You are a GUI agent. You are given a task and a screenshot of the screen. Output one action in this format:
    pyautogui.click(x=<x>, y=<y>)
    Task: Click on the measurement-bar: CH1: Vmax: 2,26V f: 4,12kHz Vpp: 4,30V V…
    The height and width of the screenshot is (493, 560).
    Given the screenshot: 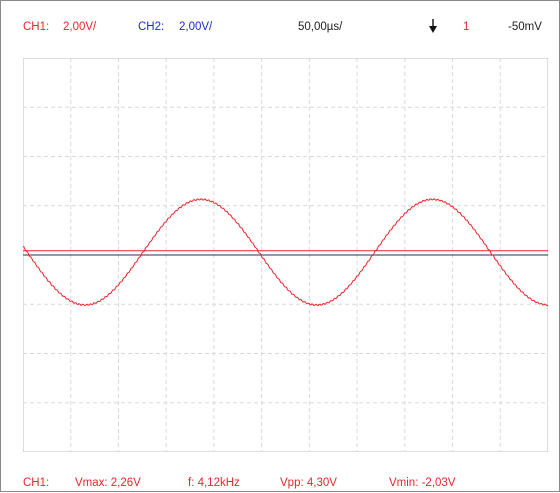 What is the action you would take?
    pyautogui.click(x=280, y=483)
    